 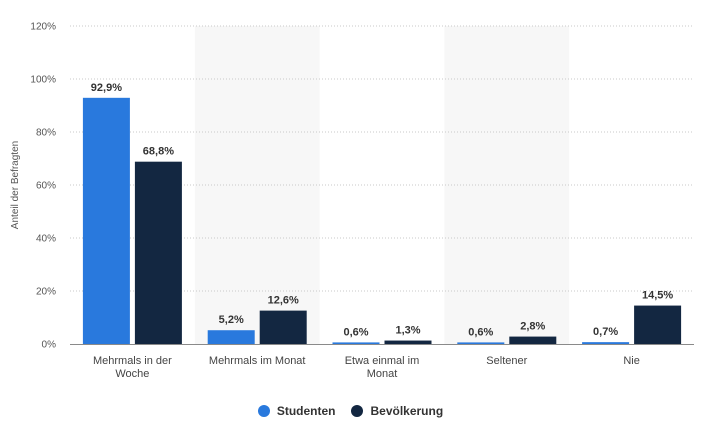 I want to click on legend: Studenten Bevölkerung, so click(x=350, y=411).